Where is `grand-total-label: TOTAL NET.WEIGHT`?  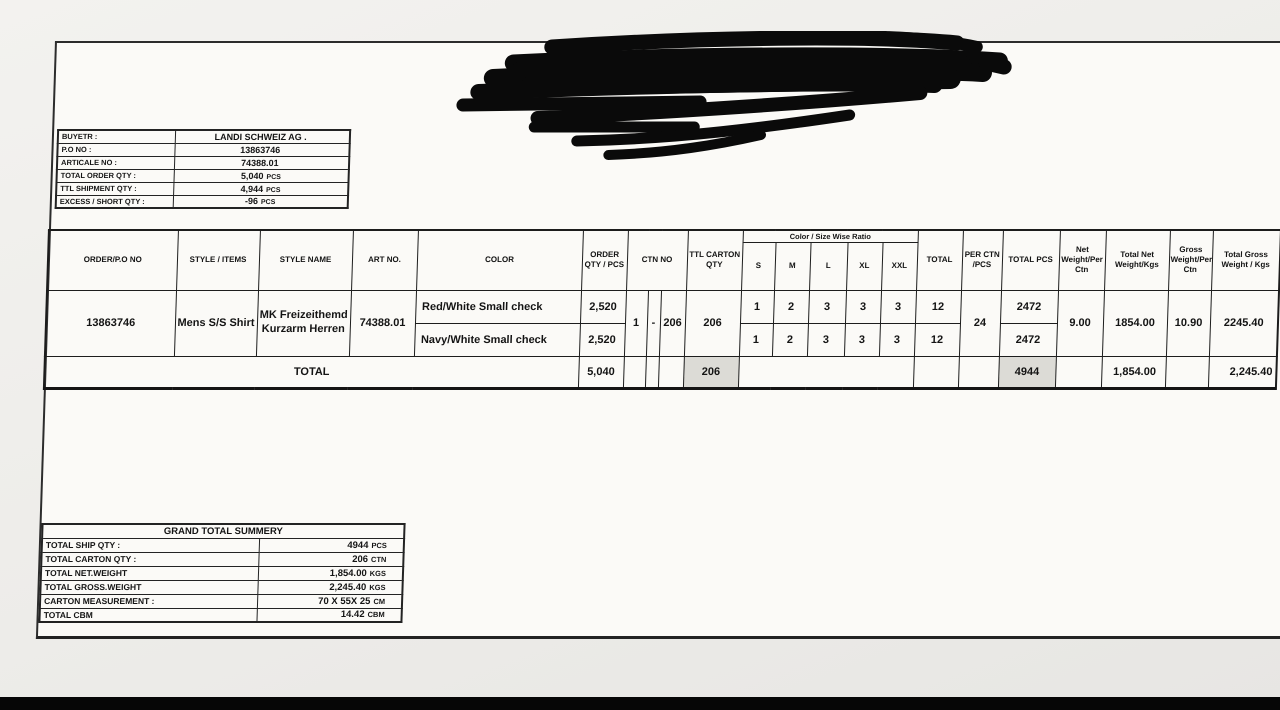 grand-total-label: TOTAL NET.WEIGHT is located at coordinates (149, 573).